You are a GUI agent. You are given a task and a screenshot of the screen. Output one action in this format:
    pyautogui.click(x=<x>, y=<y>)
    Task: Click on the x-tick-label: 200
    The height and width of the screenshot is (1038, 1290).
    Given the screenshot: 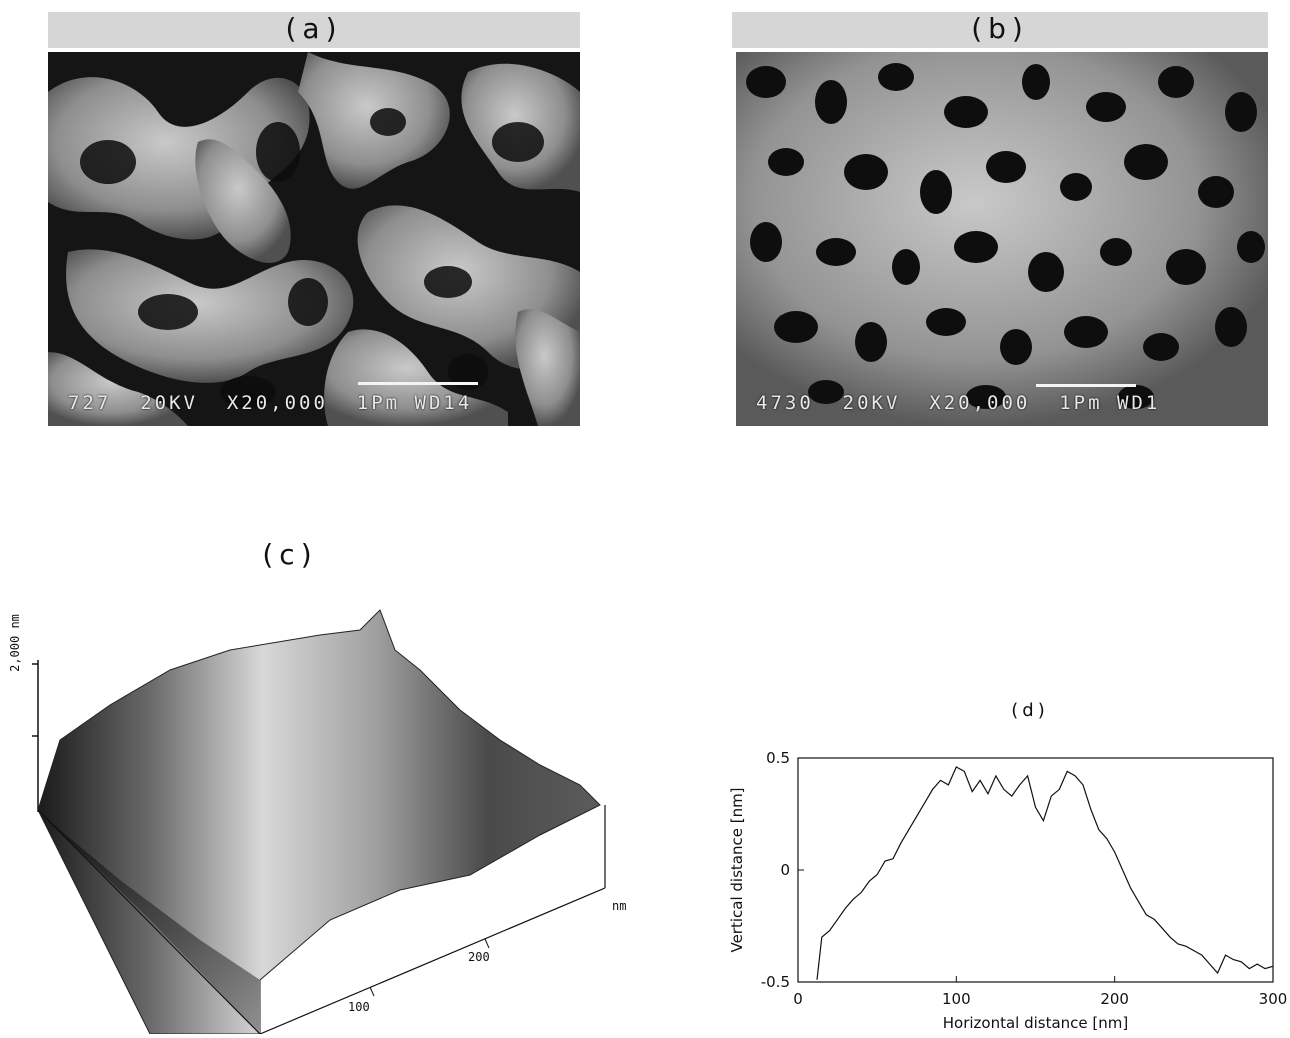 What is the action you would take?
    pyautogui.click(x=1114, y=999)
    